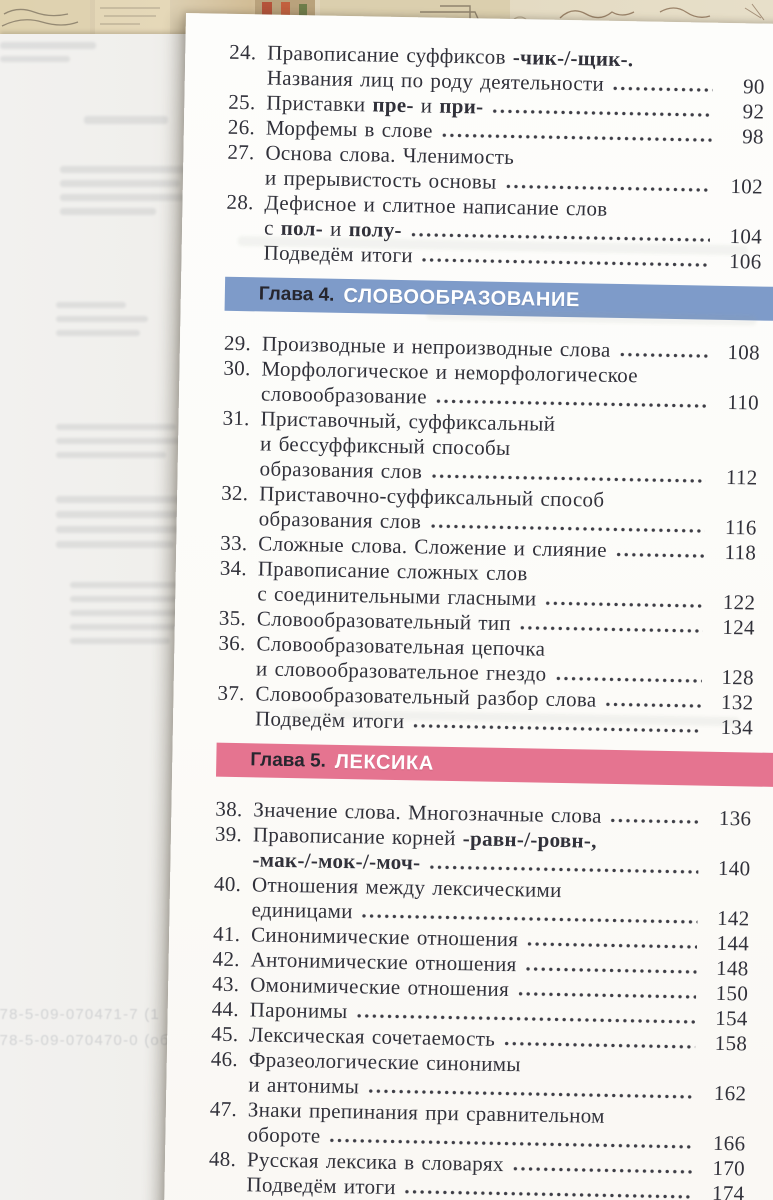 This screenshot has height=1200, width=773. Describe the element at coordinates (224, 1059) in the screenshot. I see `item-number: 46.` at that location.